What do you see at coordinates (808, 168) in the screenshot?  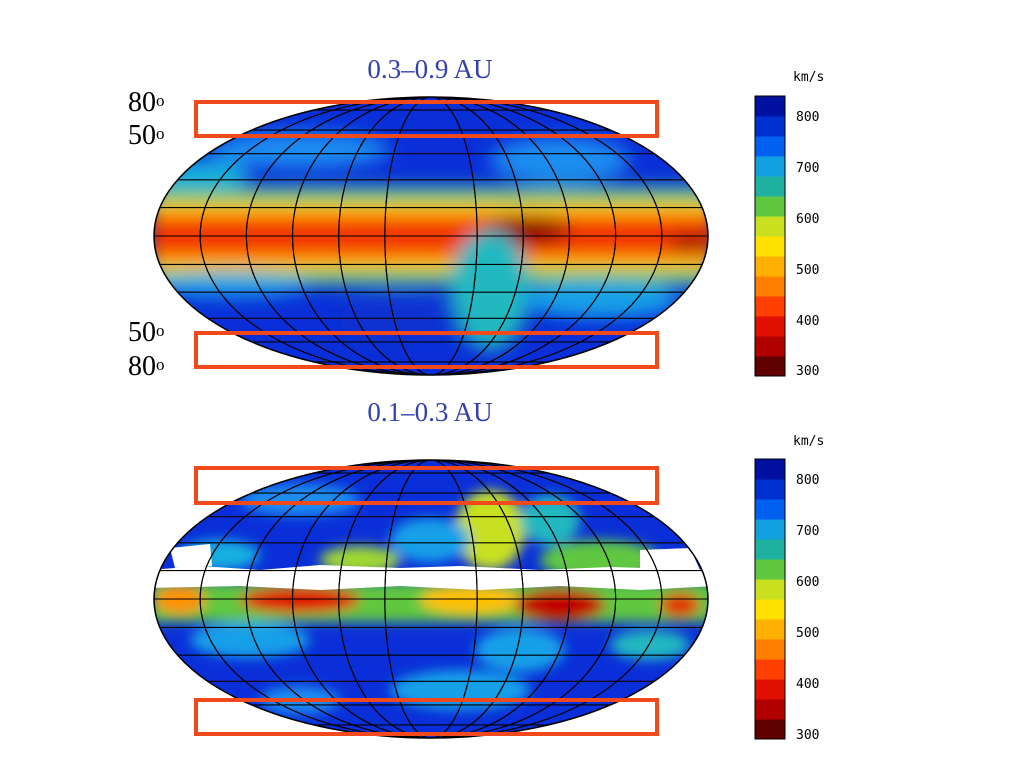 I see `colorbar-1-tick: 700` at bounding box center [808, 168].